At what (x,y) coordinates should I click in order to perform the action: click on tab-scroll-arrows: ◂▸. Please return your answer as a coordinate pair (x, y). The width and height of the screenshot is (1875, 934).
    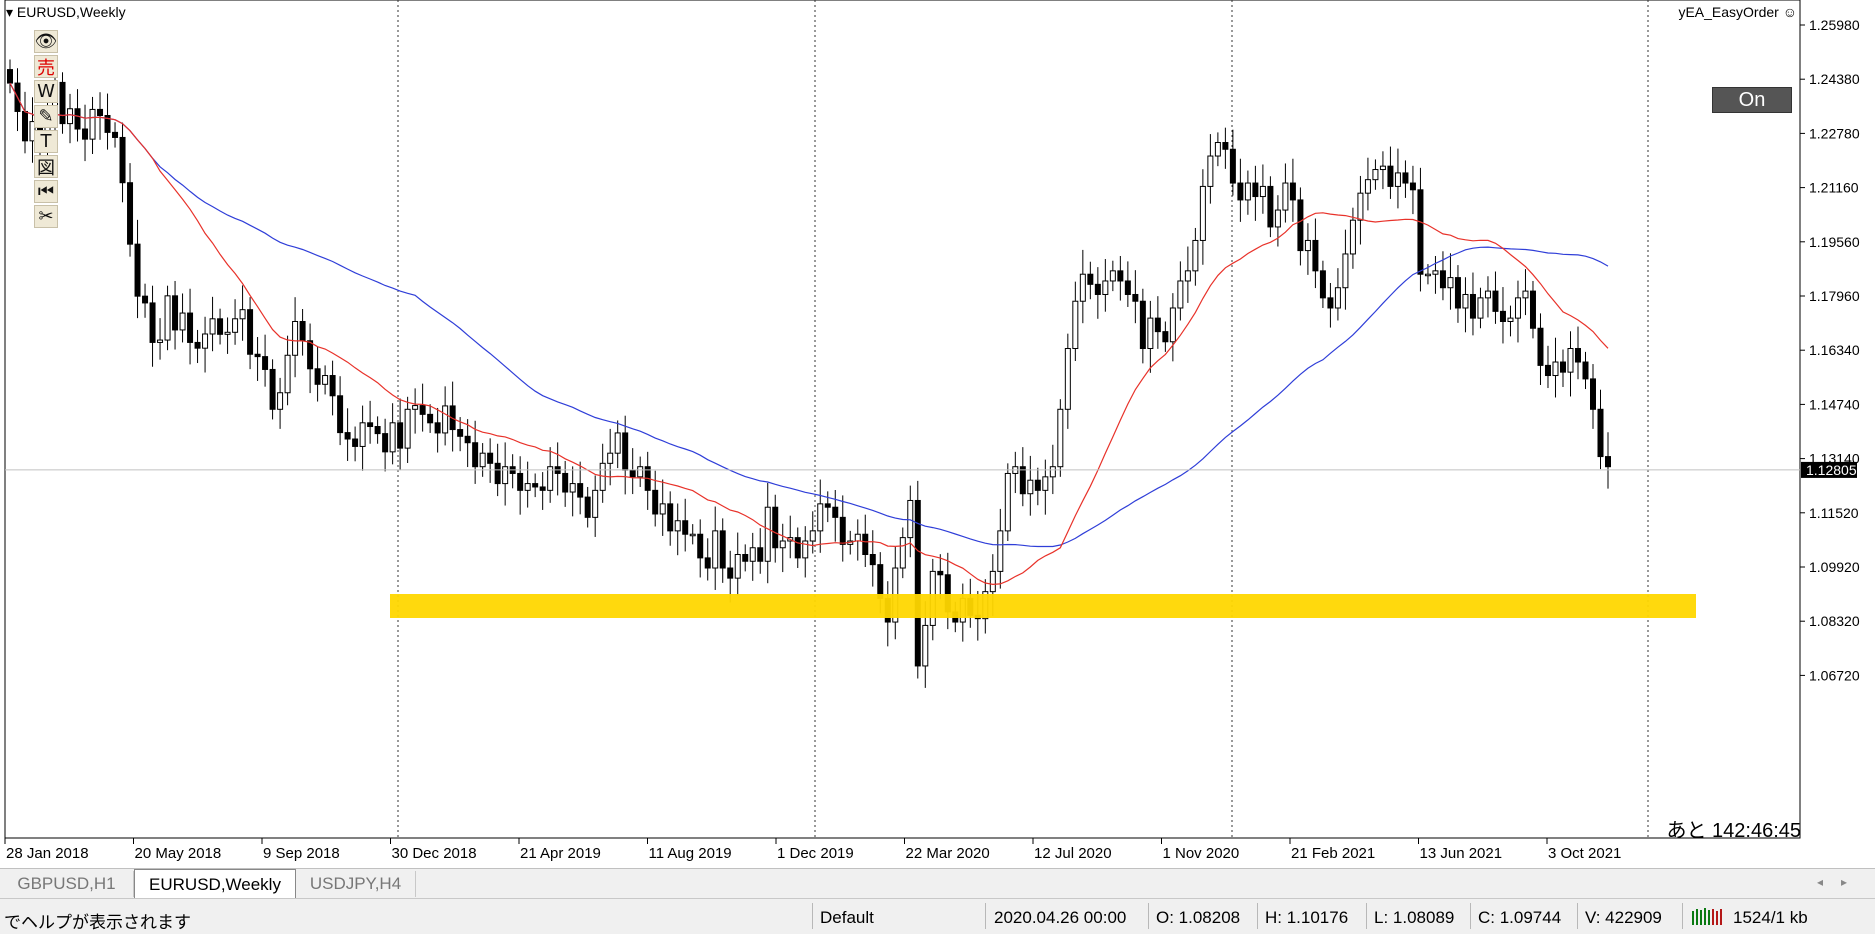
    Looking at the image, I should click on (1840, 882).